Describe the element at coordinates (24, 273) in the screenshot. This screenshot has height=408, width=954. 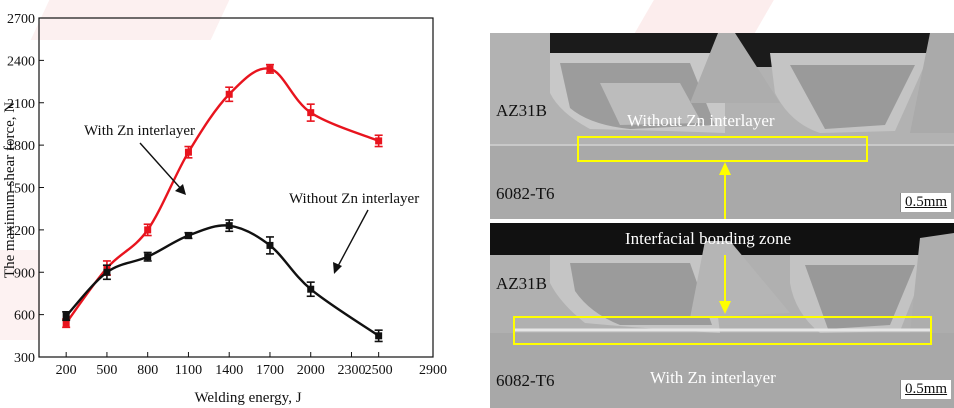
I see `y-tick-label: 900` at that location.